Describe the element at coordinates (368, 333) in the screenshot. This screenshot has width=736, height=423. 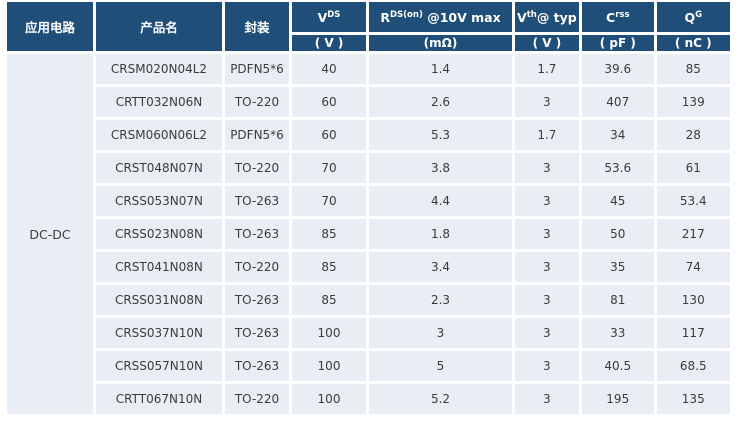
I see `table-row: CRSS037N10N TO-263 100 3 3 33 117` at that location.